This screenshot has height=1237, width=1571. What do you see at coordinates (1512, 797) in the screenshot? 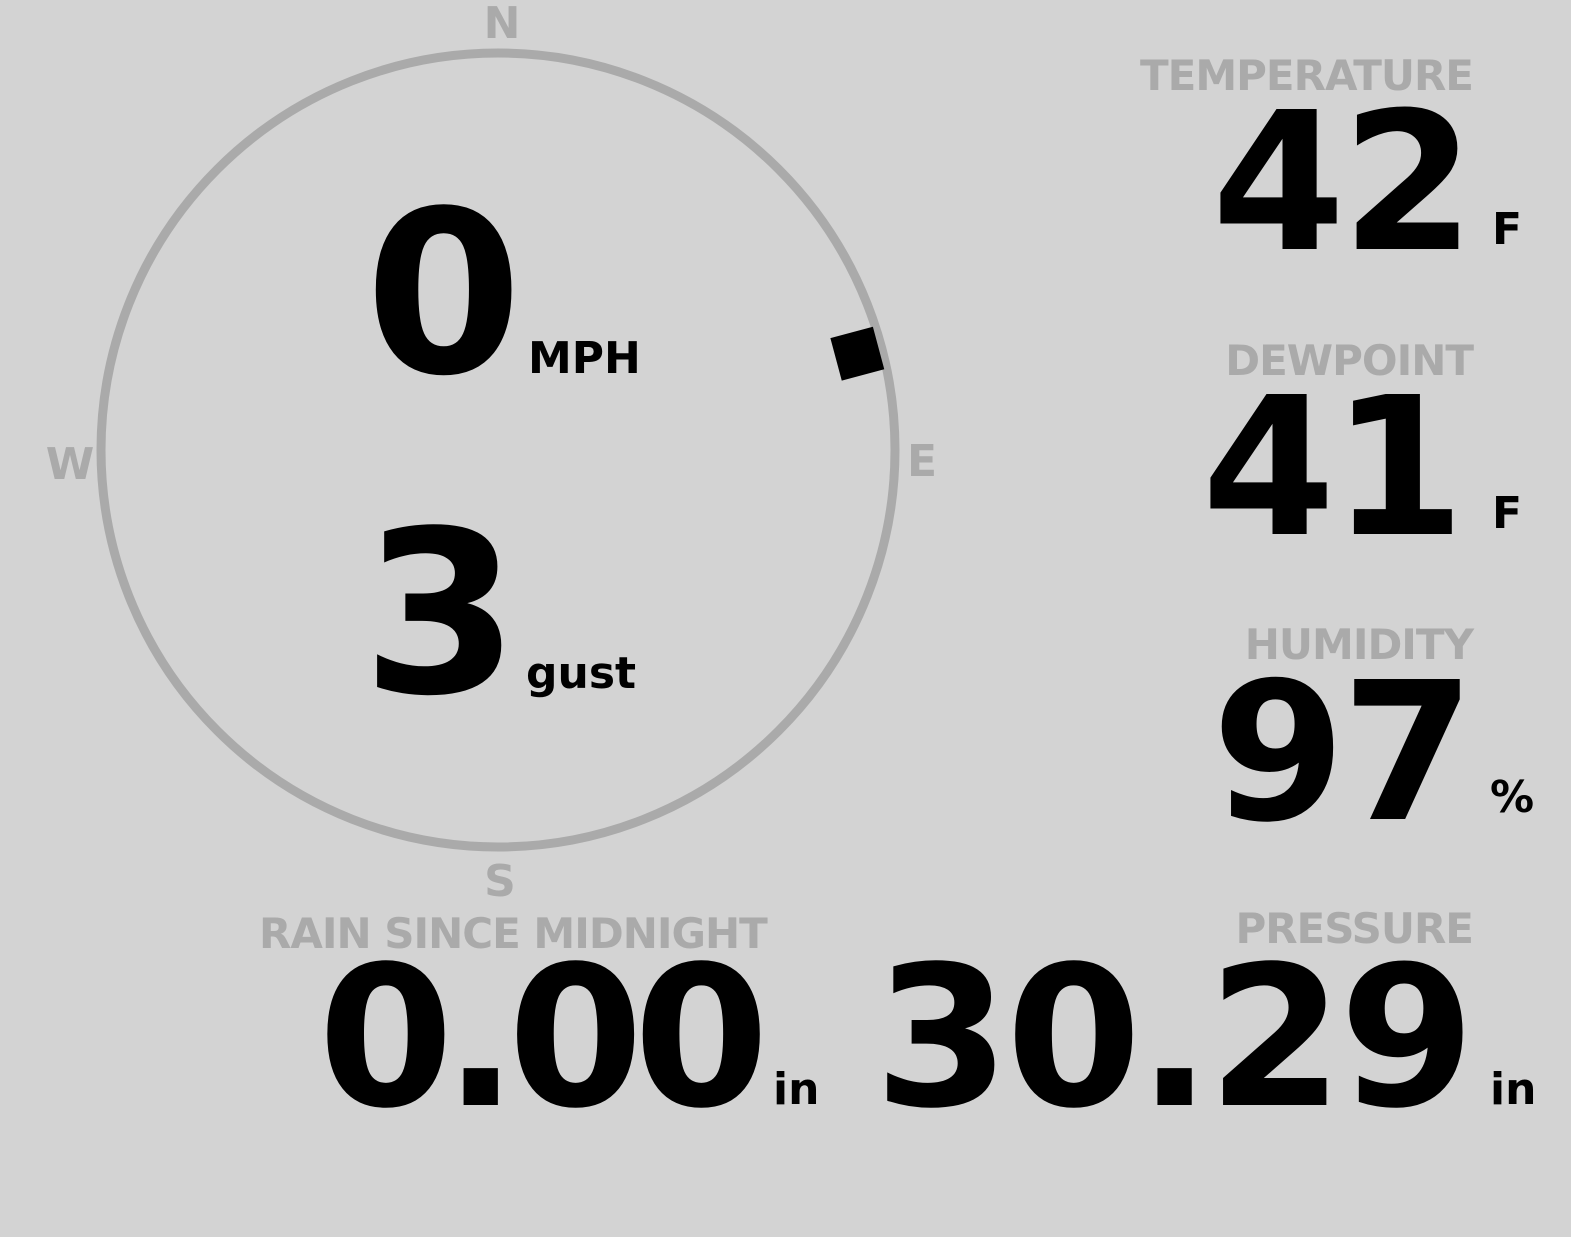
I see `humidity-unit: %` at bounding box center [1512, 797].